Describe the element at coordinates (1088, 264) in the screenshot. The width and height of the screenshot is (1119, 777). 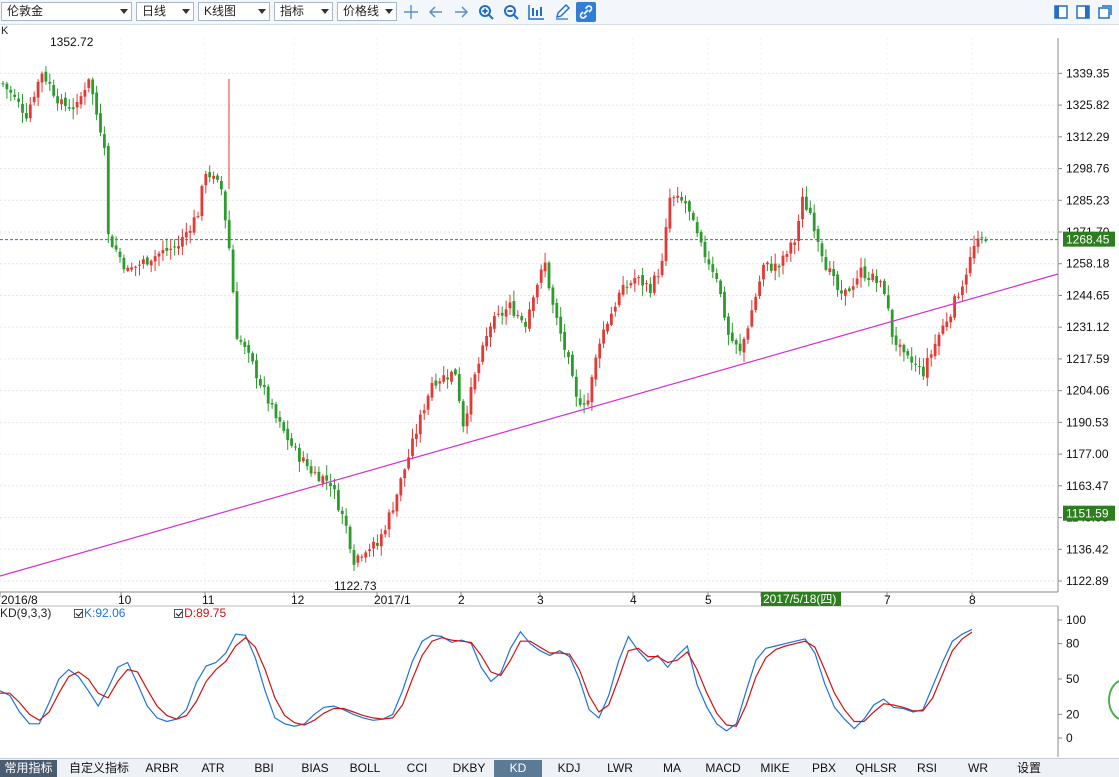
I see `y-tick-label: 1258.18` at that location.